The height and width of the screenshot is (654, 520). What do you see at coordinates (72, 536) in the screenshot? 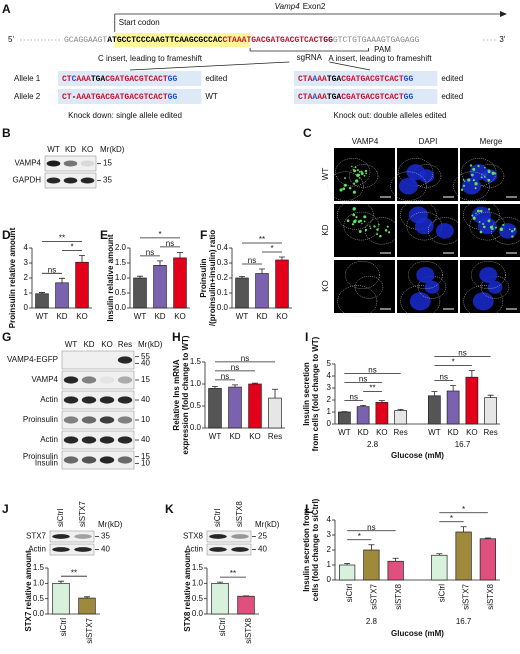
I see `blot-frame` at bounding box center [72, 536].